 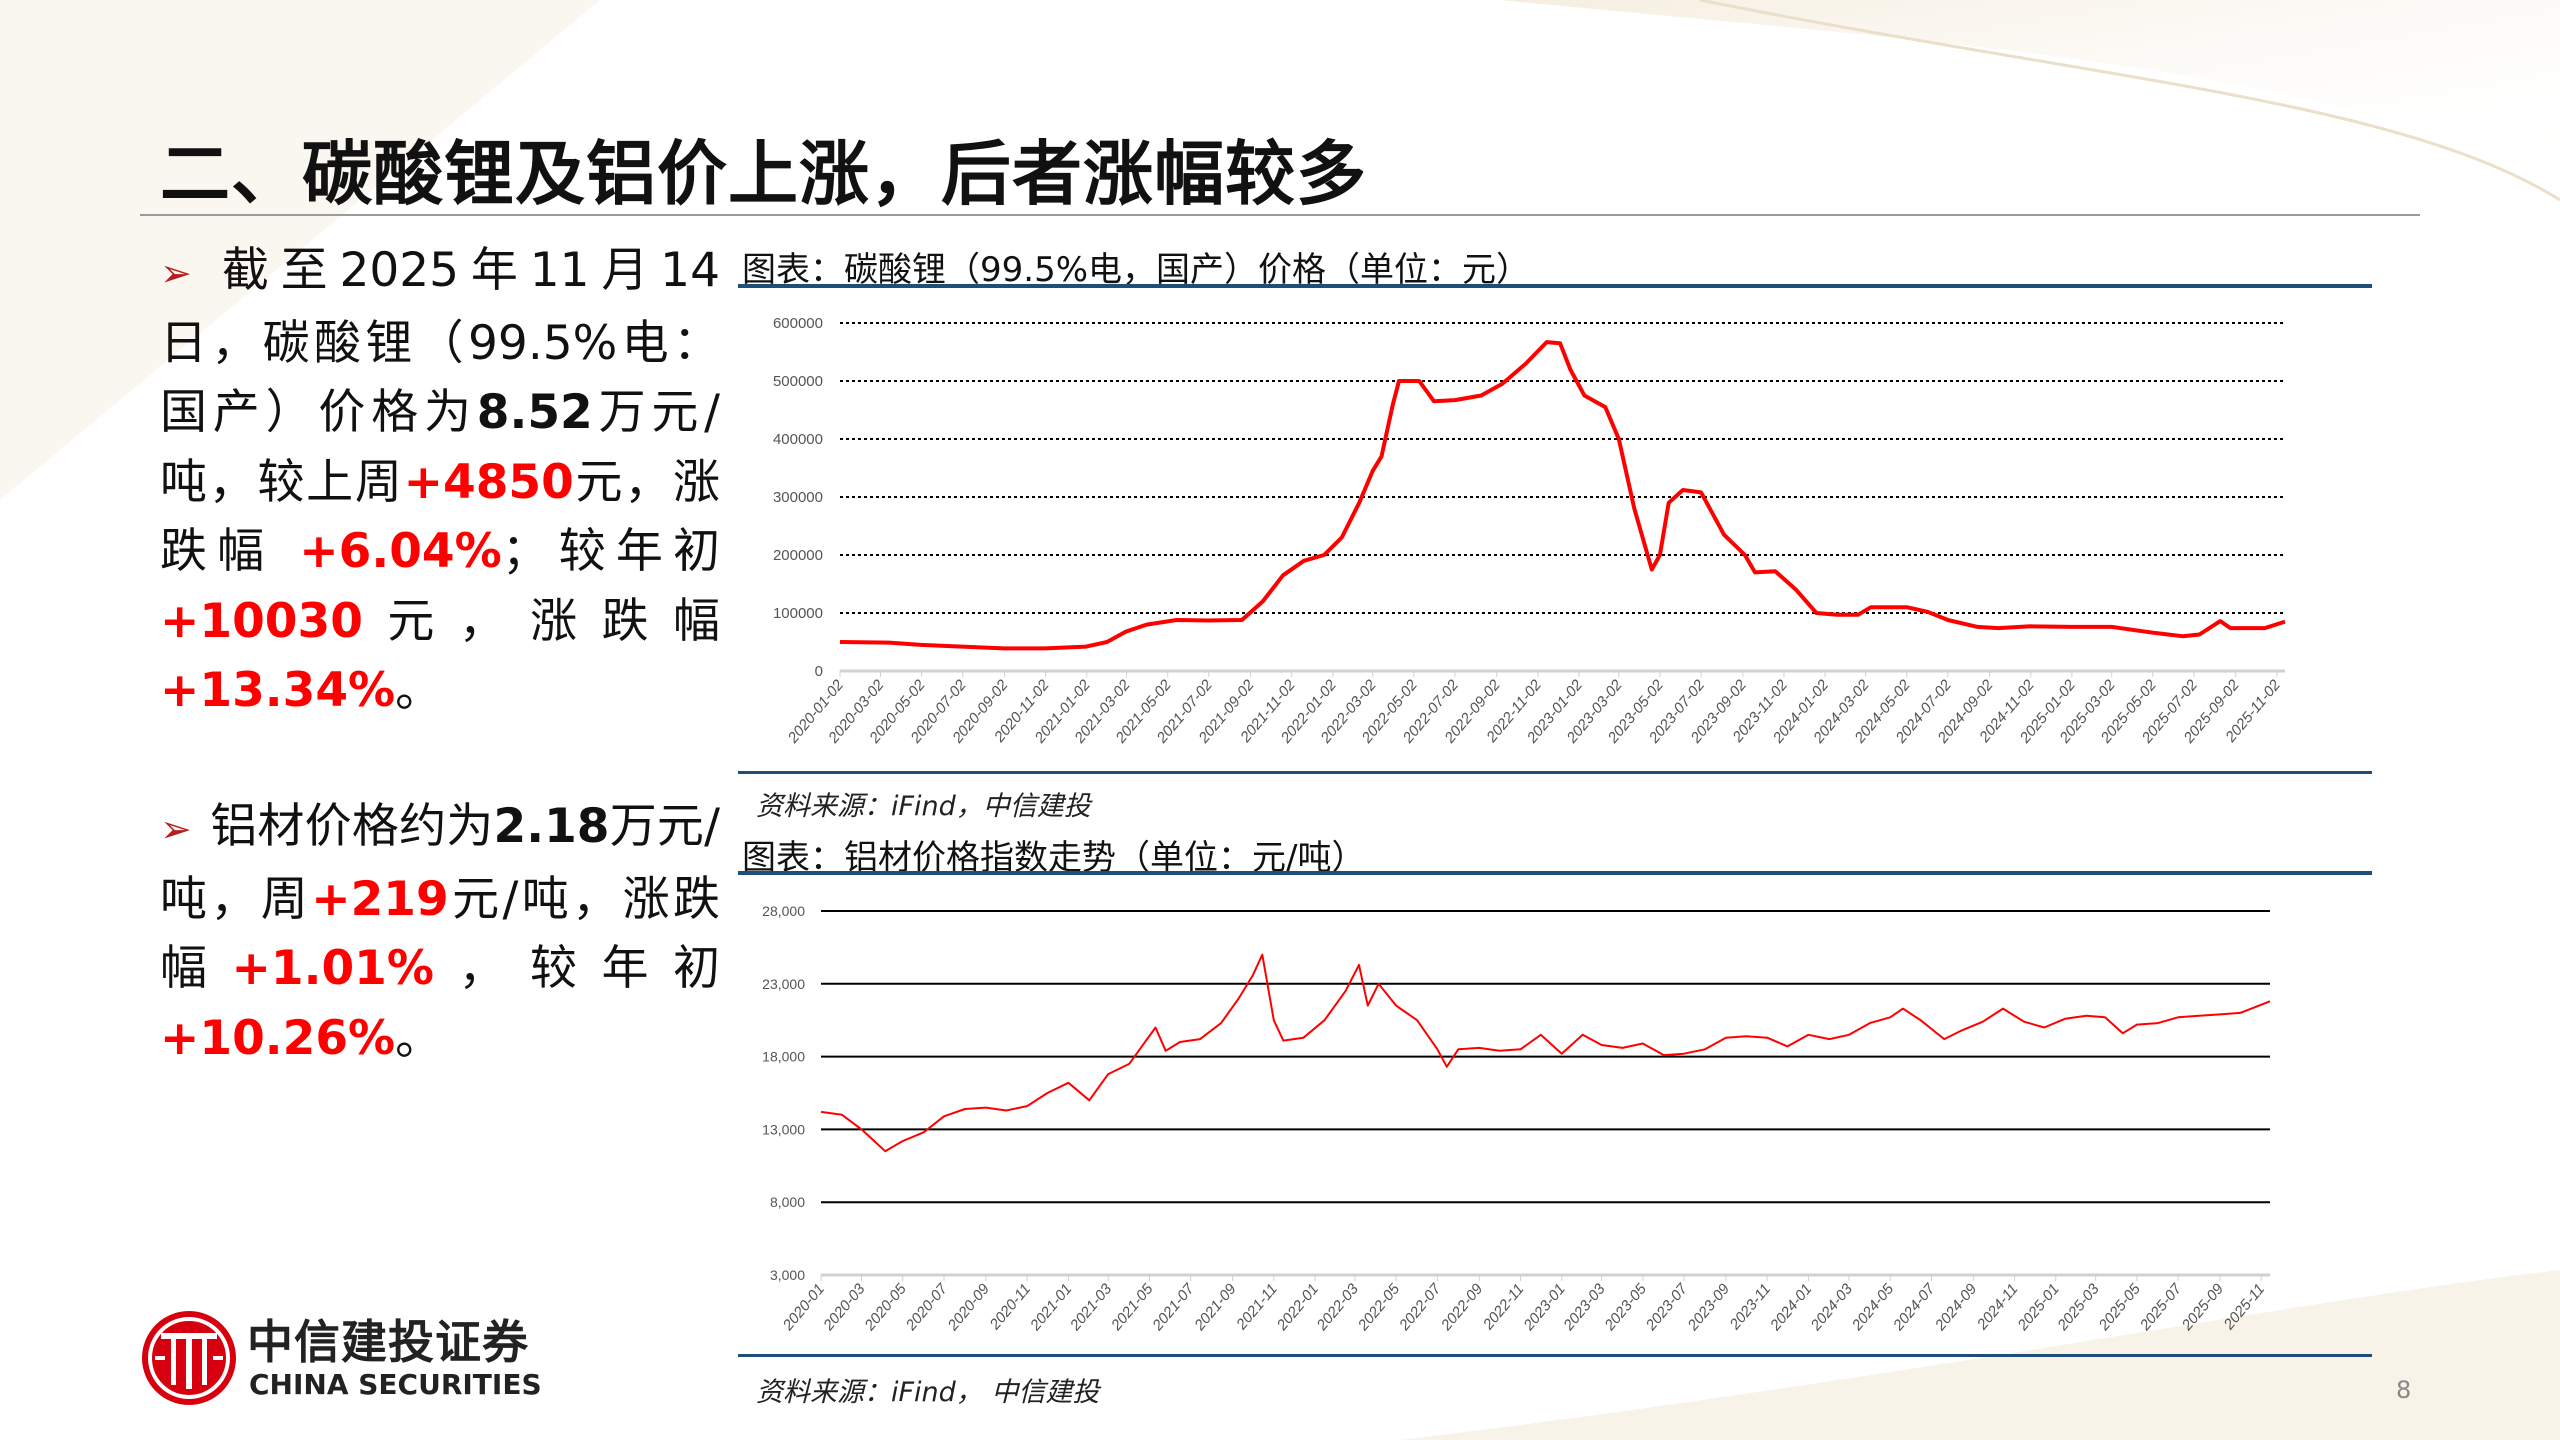 I want to click on x-tick-label: 2022-01, so click(x=1297, y=1308).